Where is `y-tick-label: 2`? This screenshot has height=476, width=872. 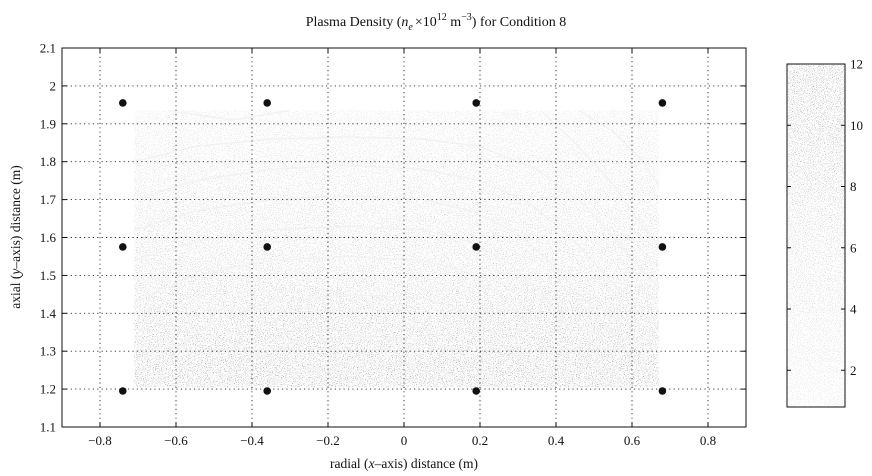
y-tick-label: 2 is located at coordinates (53, 85).